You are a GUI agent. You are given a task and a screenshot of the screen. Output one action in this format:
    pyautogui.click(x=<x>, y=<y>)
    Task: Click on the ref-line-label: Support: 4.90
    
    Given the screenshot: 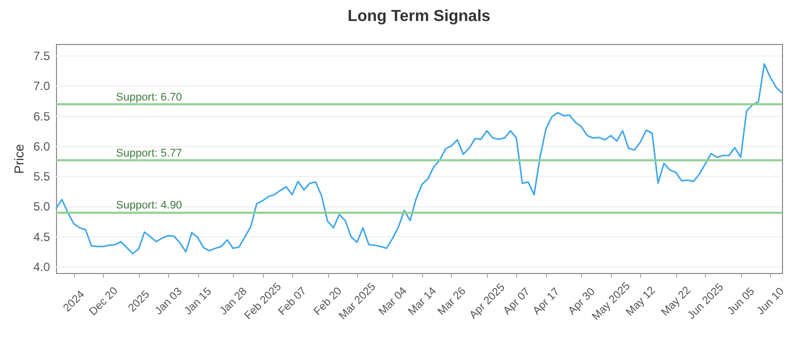 What is the action you would take?
    pyautogui.click(x=149, y=206)
    